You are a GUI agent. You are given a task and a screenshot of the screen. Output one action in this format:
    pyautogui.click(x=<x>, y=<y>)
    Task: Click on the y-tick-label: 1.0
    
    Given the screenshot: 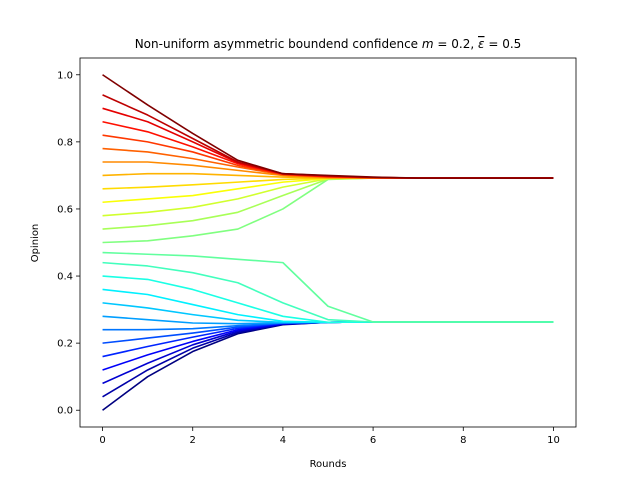 What is the action you would take?
    pyautogui.click(x=65, y=75)
    